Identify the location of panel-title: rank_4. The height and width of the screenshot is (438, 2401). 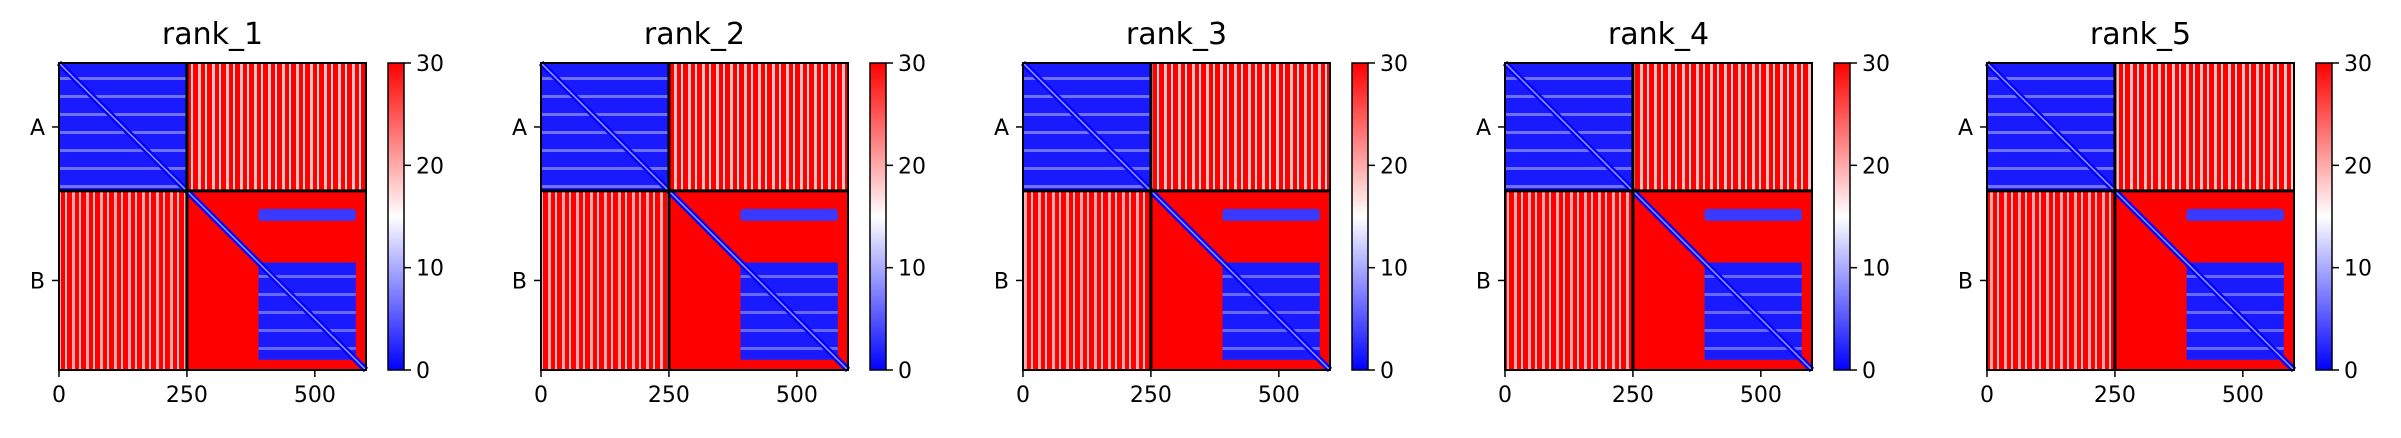
(1658, 34).